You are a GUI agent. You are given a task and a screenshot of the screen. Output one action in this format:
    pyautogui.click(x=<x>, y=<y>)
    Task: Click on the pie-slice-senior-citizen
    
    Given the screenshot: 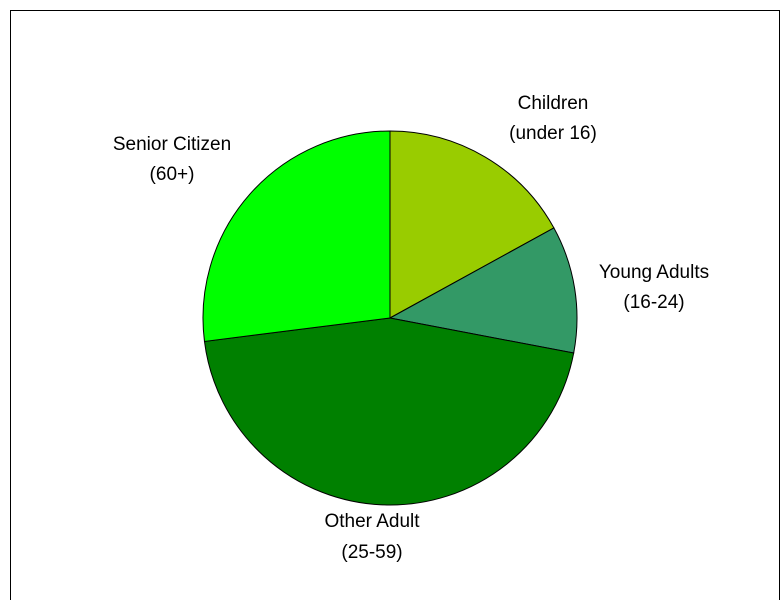 What is the action you would take?
    pyautogui.click(x=296, y=236)
    